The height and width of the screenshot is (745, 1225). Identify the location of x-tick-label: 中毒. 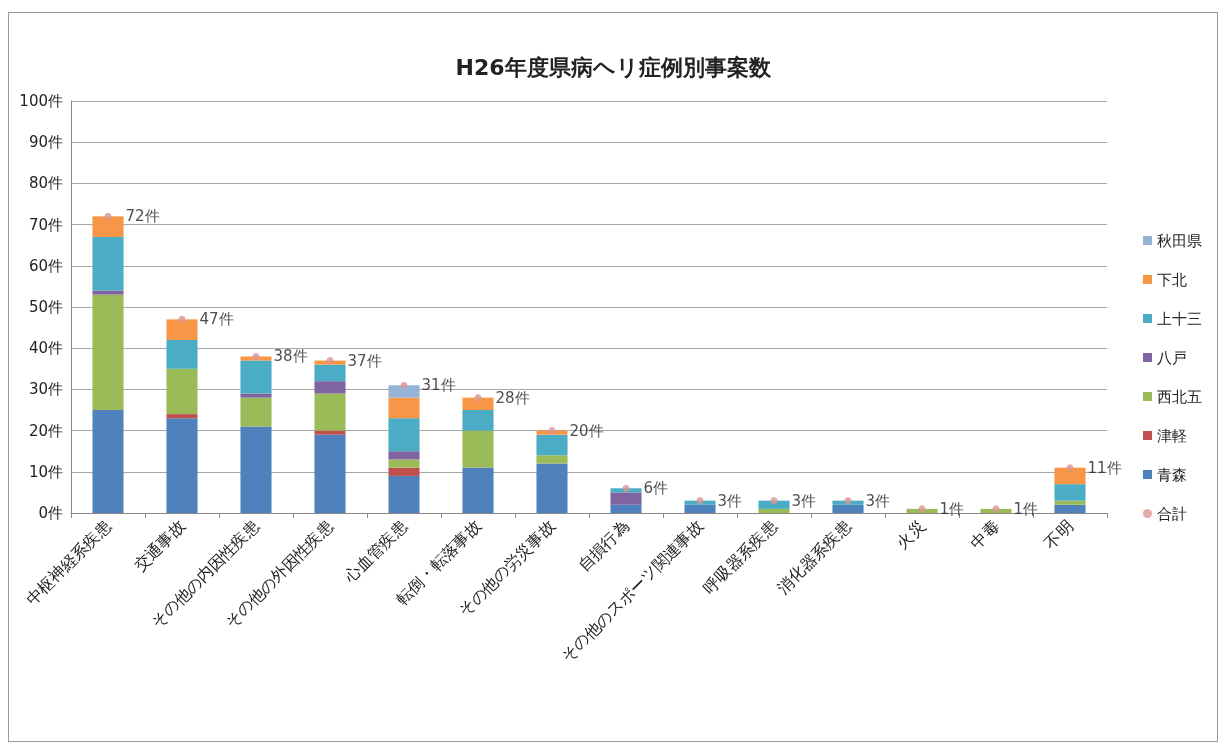
(984, 534).